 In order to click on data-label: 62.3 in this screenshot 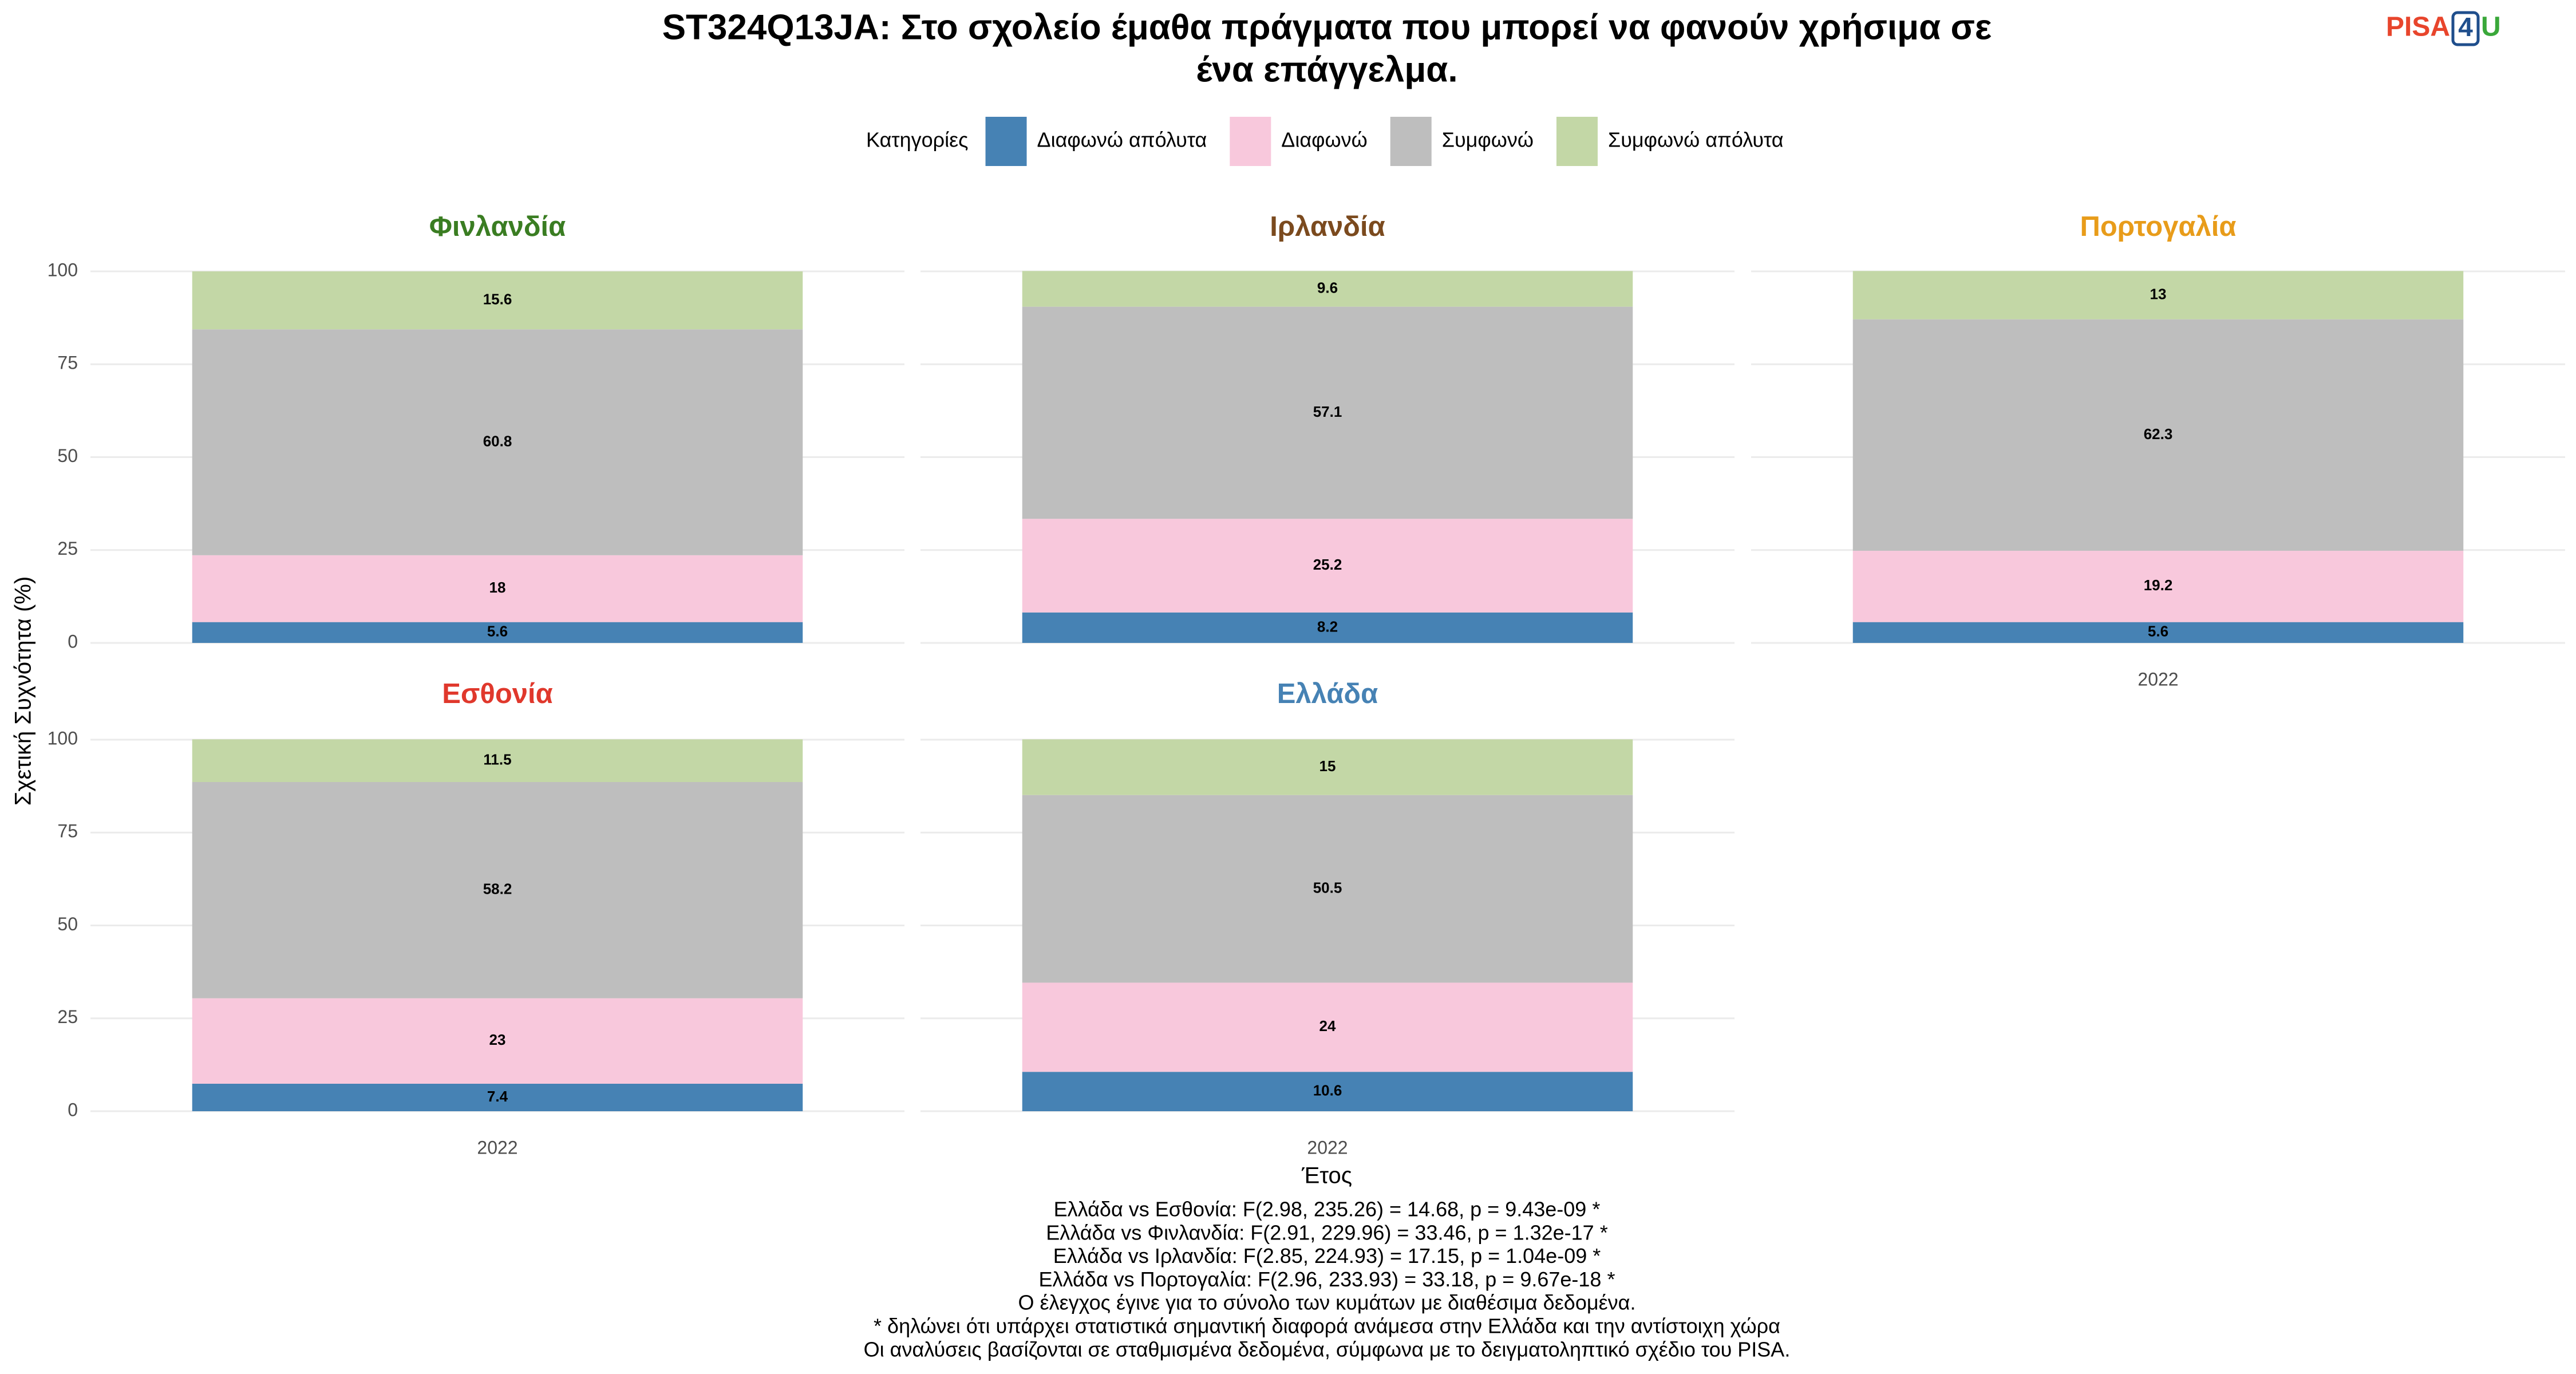, I will do `click(2158, 434)`.